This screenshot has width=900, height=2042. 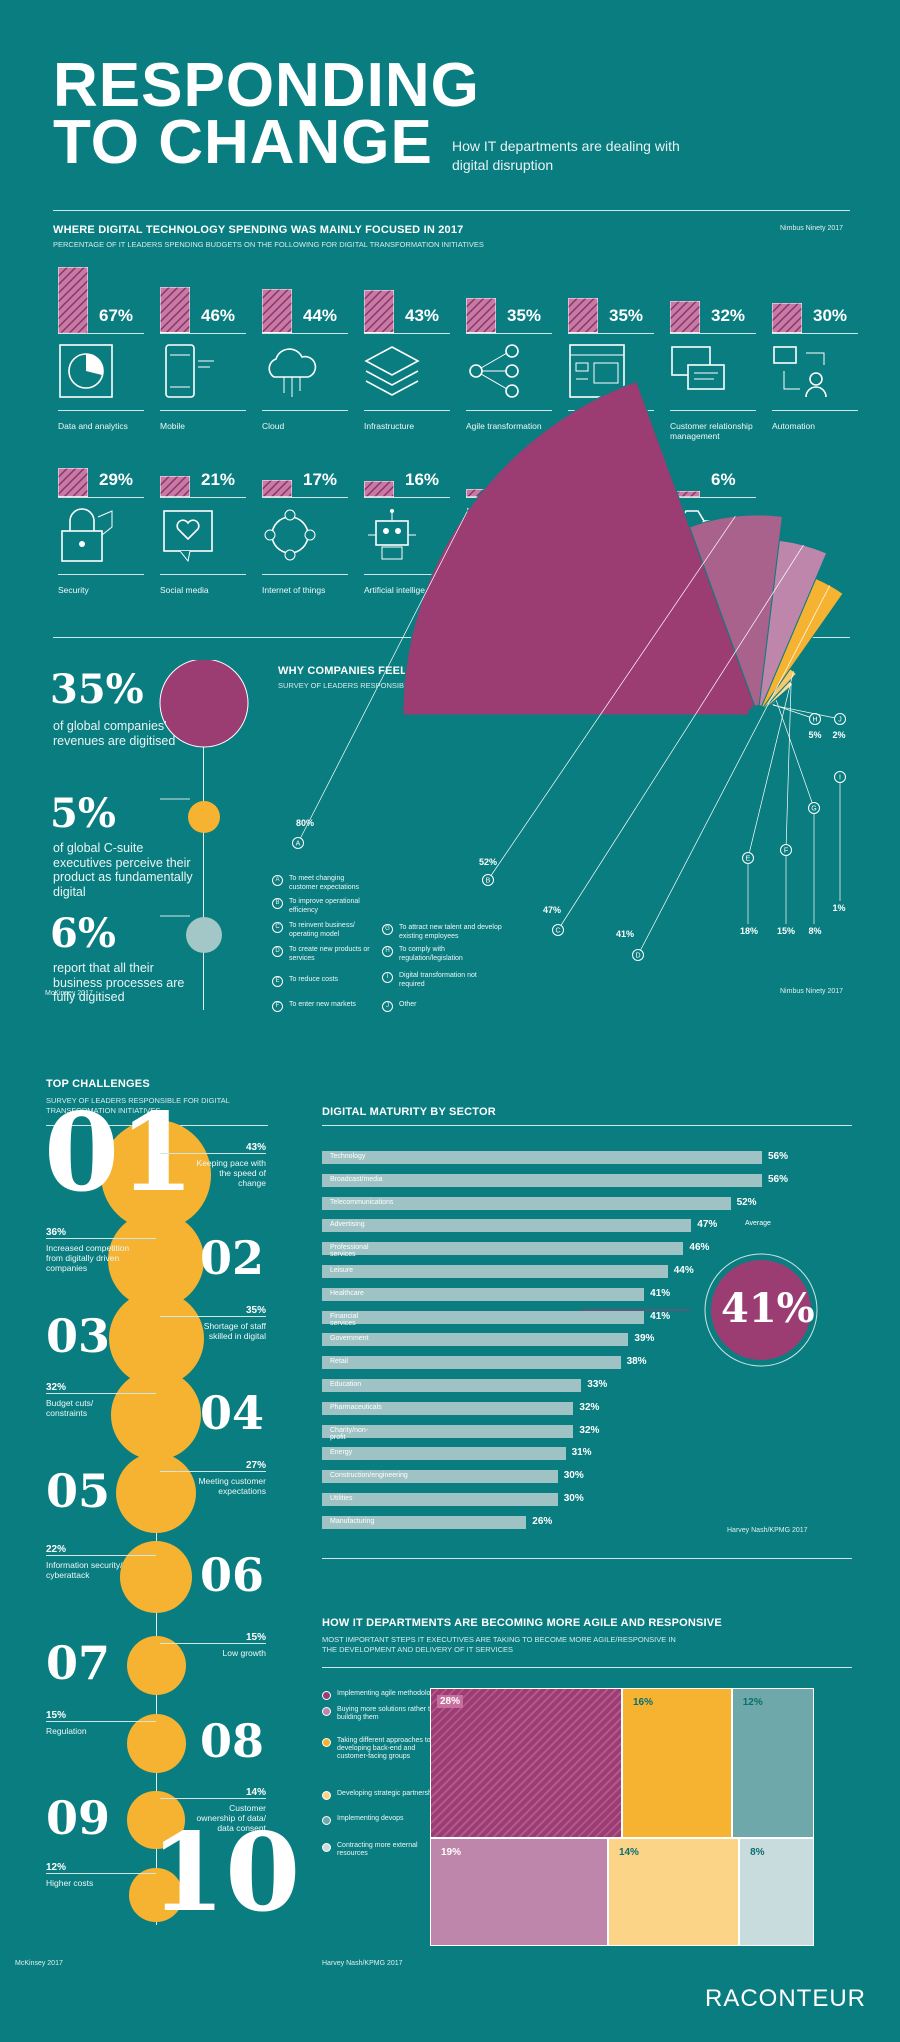 What do you see at coordinates (56, 1387) in the screenshot?
I see `challenge-pct: 32%` at bounding box center [56, 1387].